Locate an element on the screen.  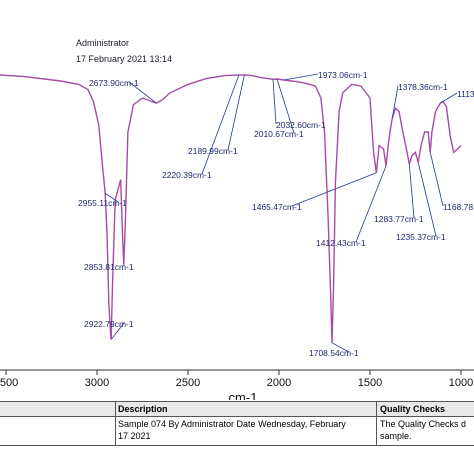
header-description: Description is located at coordinates (143, 409).